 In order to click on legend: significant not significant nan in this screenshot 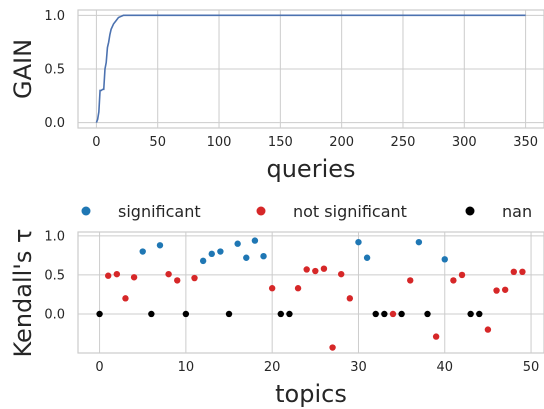, I will do `click(306, 211)`.